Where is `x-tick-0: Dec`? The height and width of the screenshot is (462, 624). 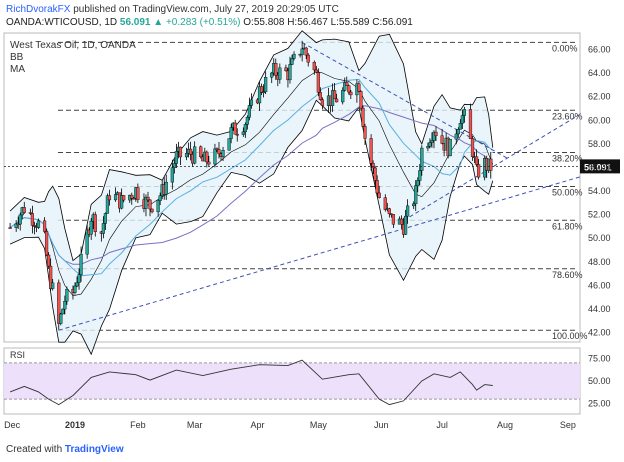
x-tick-0: Dec is located at coordinates (12, 425).